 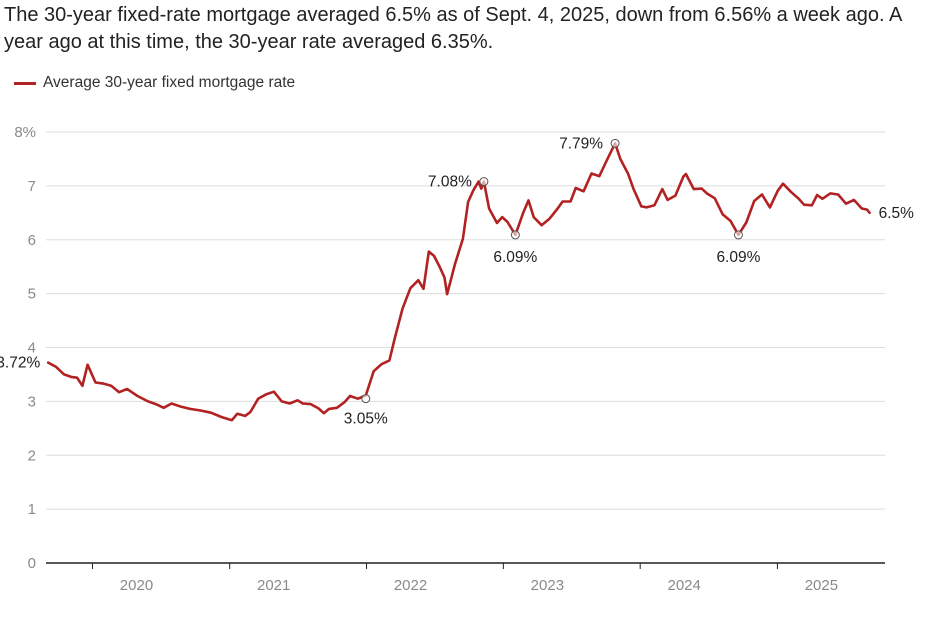 What do you see at coordinates (547, 585) in the screenshot?
I see `x-tick-label: 2023` at bounding box center [547, 585].